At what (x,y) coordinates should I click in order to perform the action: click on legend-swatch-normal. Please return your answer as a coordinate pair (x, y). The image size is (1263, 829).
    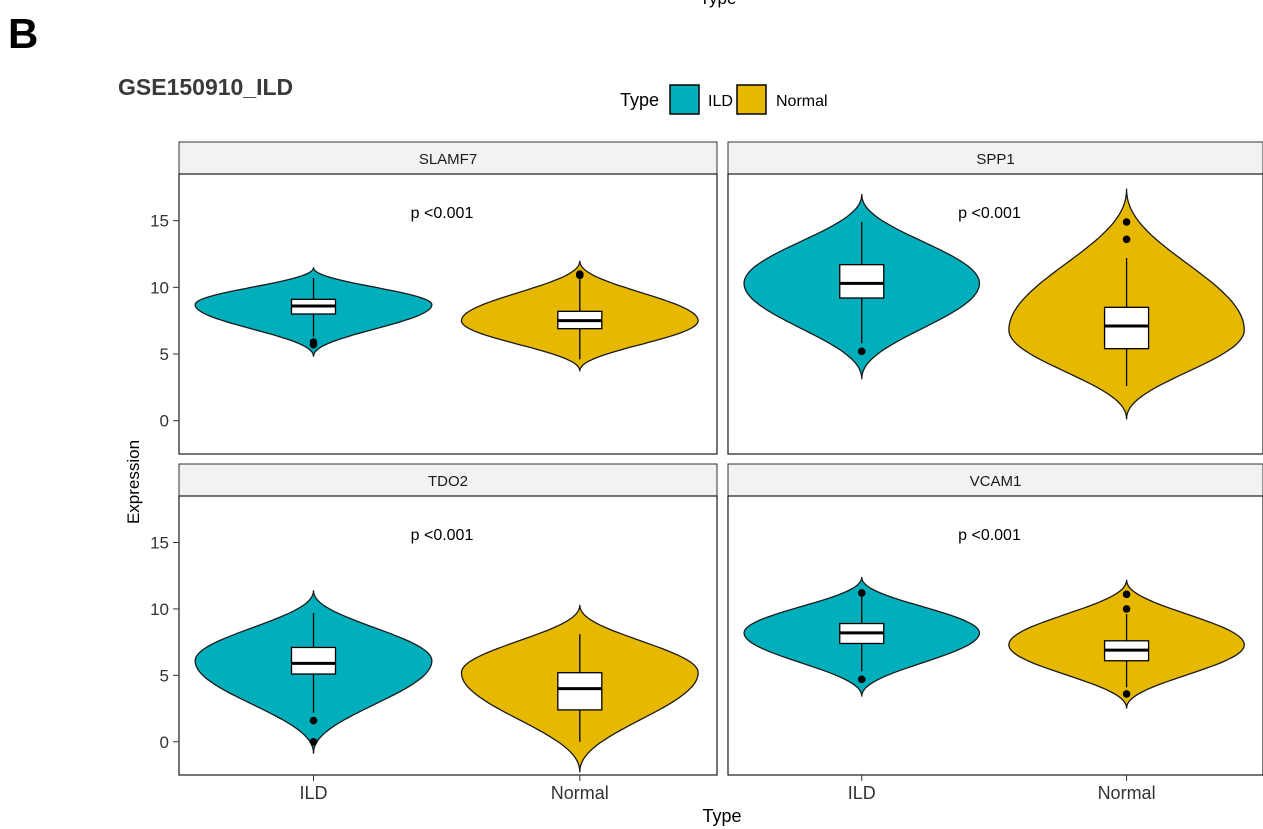
    Looking at the image, I should click on (751, 99).